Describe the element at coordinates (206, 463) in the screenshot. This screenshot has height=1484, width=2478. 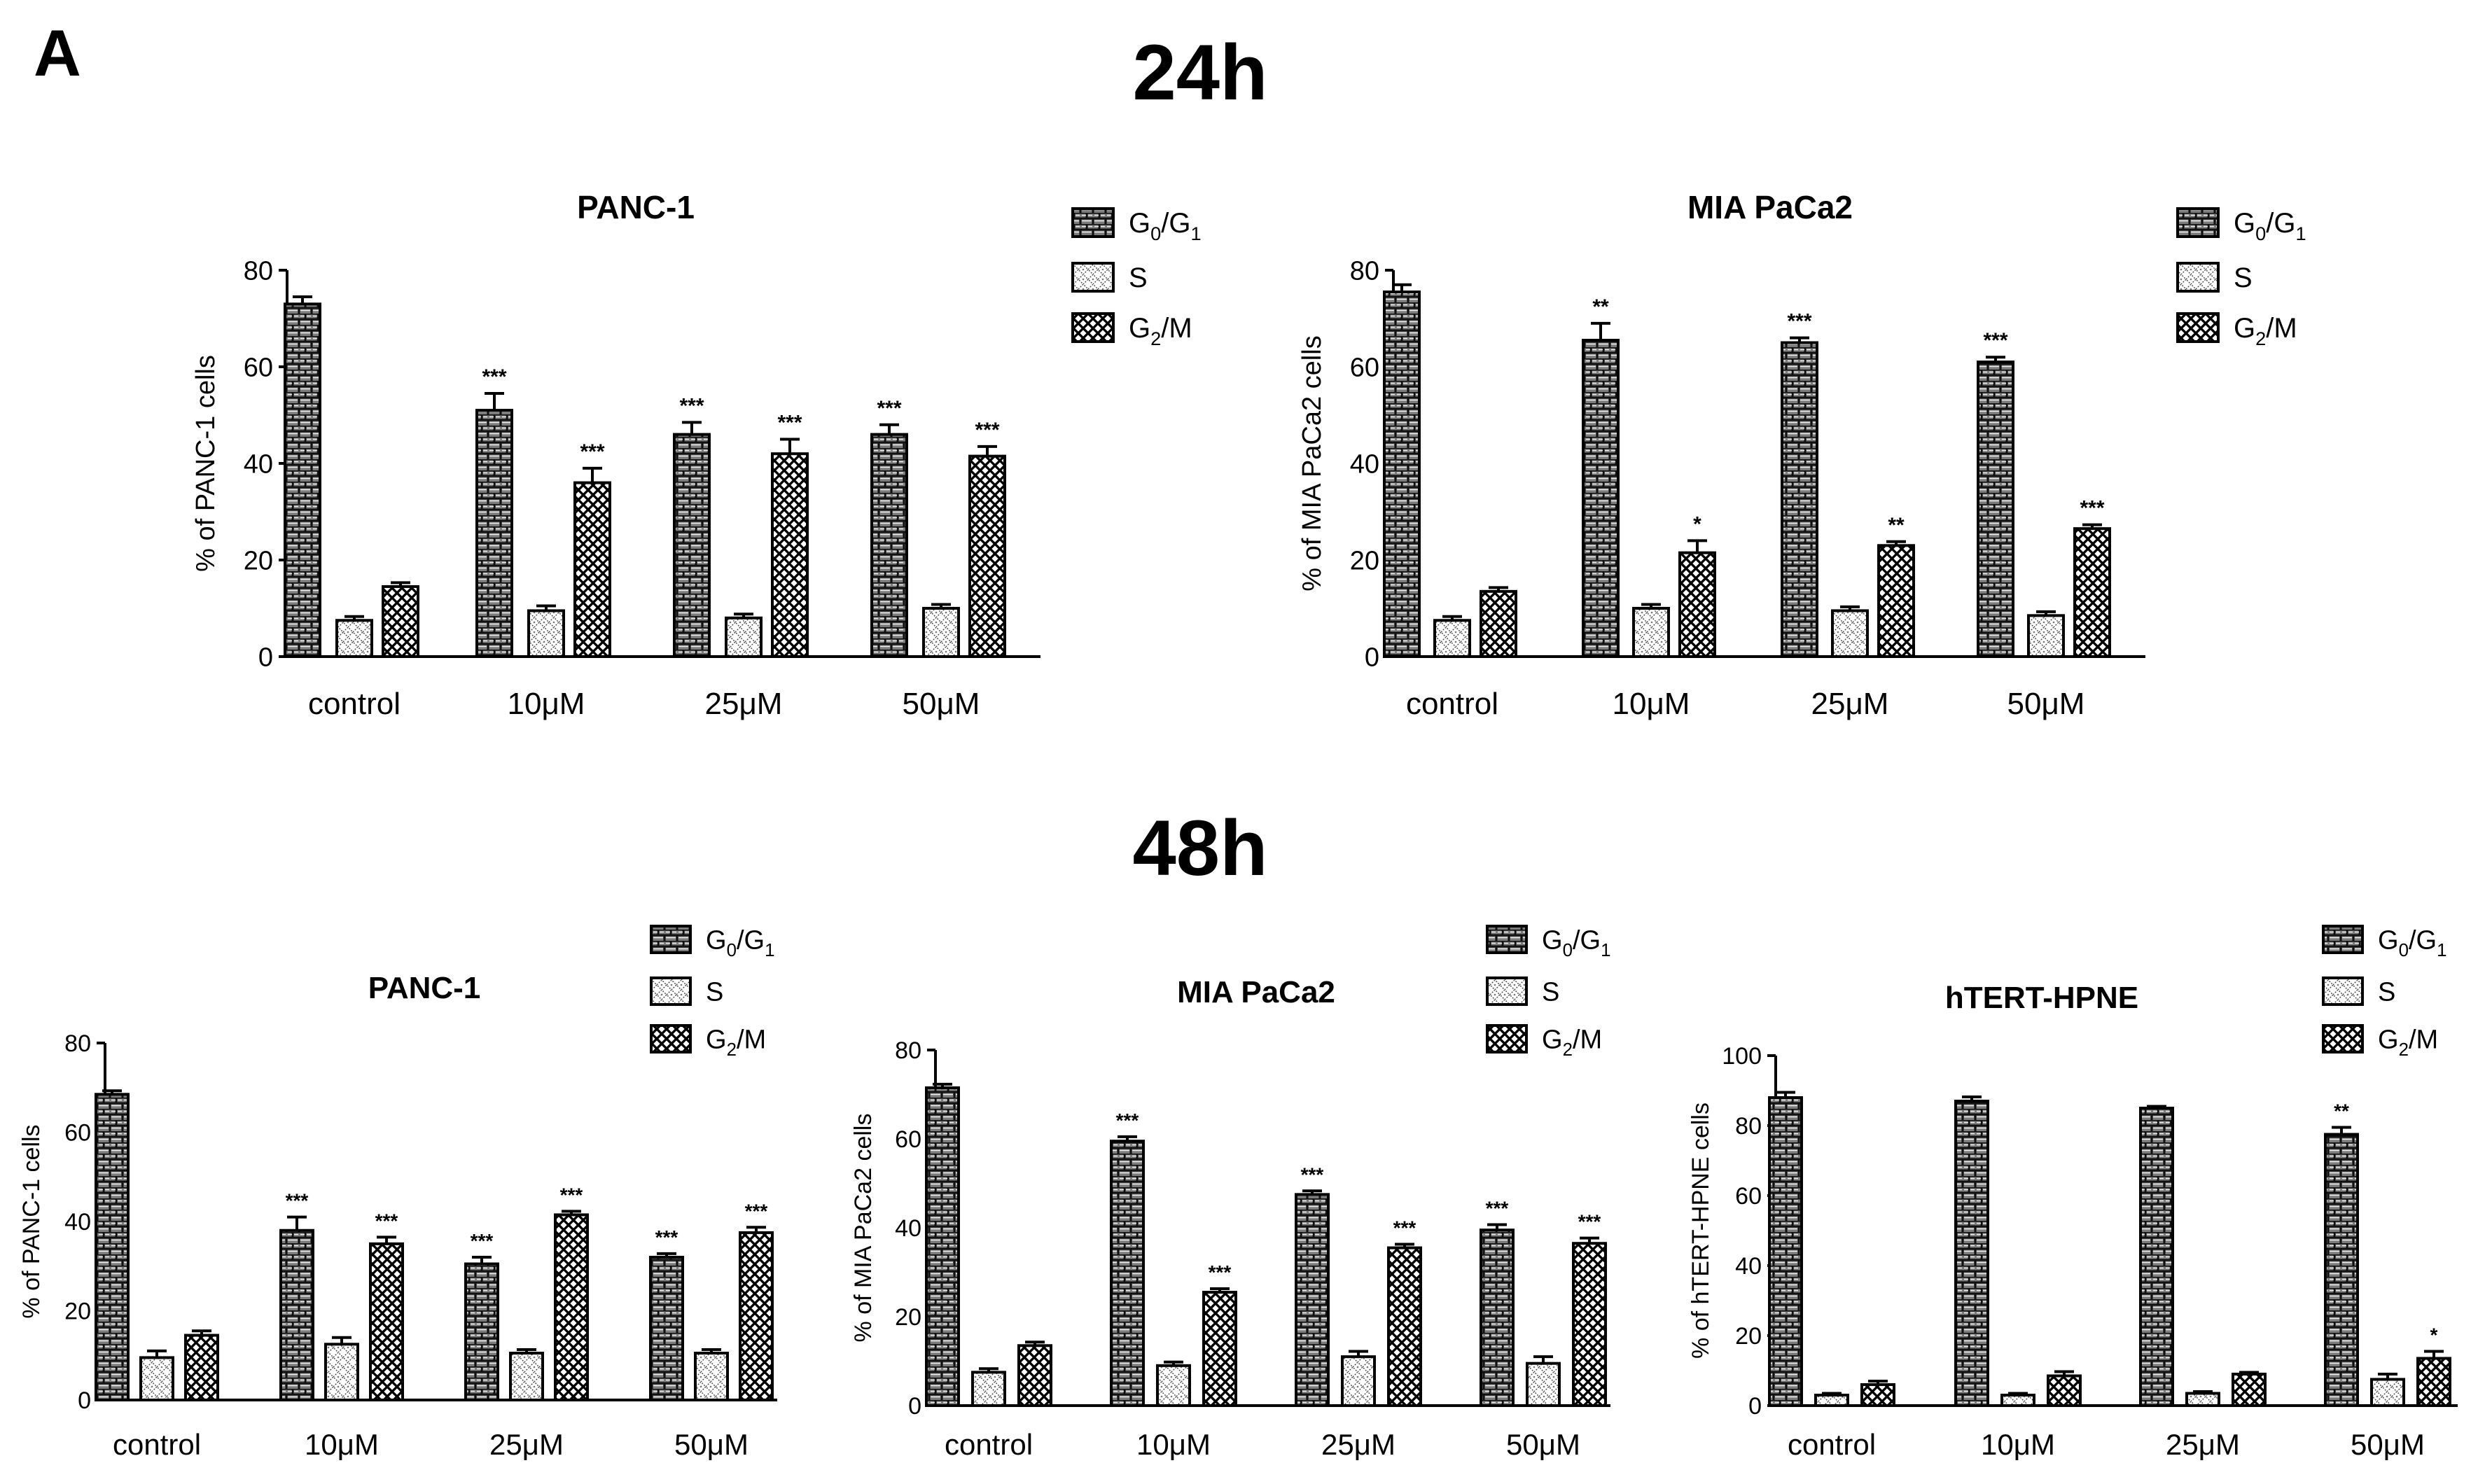
I see `y-axis-label: % of PANC-1 cells` at that location.